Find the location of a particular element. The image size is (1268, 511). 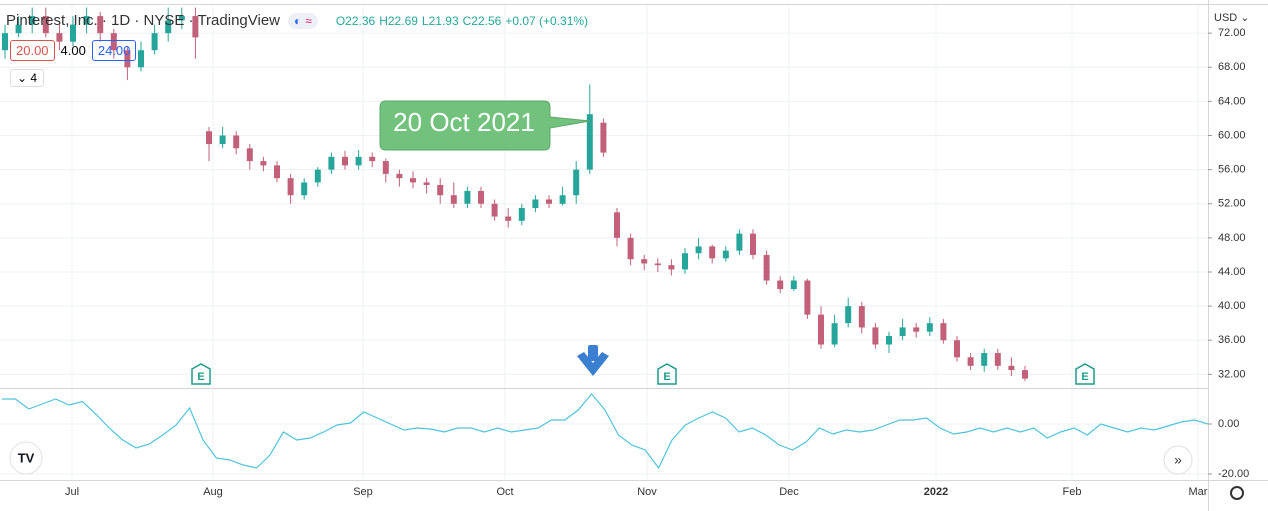

y-tick-label: 68.00 is located at coordinates (1232, 67).